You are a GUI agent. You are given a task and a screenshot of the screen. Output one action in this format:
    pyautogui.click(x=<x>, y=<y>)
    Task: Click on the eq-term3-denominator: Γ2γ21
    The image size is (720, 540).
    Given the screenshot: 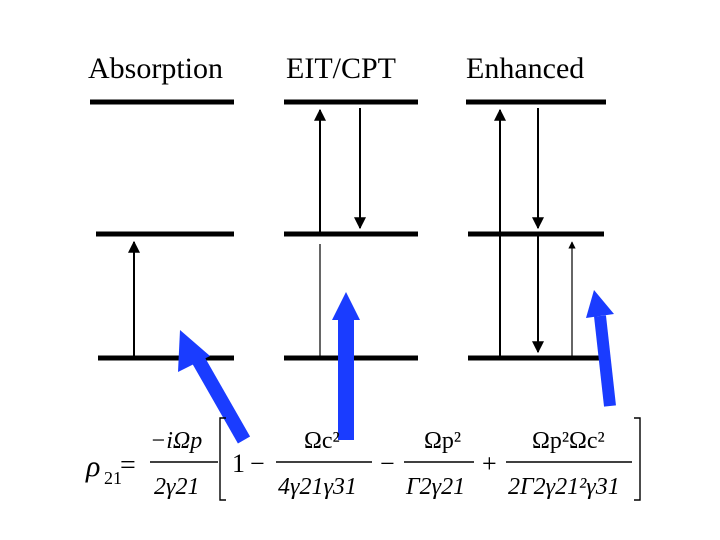 What is the action you would take?
    pyautogui.click(x=435, y=487)
    